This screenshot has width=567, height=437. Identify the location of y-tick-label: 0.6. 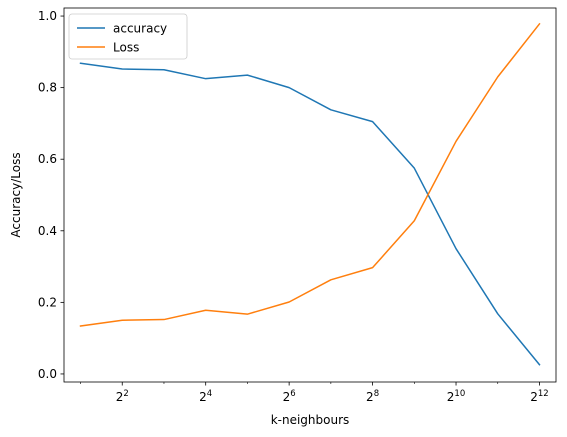
(47, 159).